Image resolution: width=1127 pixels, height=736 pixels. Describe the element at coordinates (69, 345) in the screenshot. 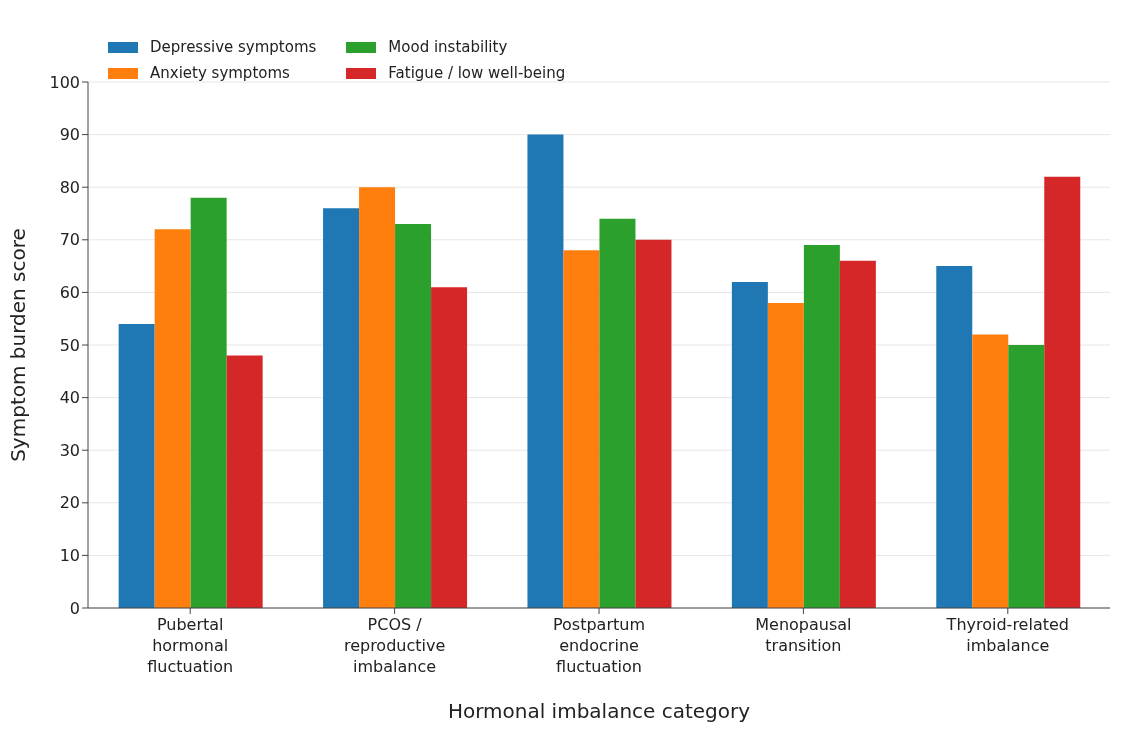

I see `y-tick-label: 50` at that location.